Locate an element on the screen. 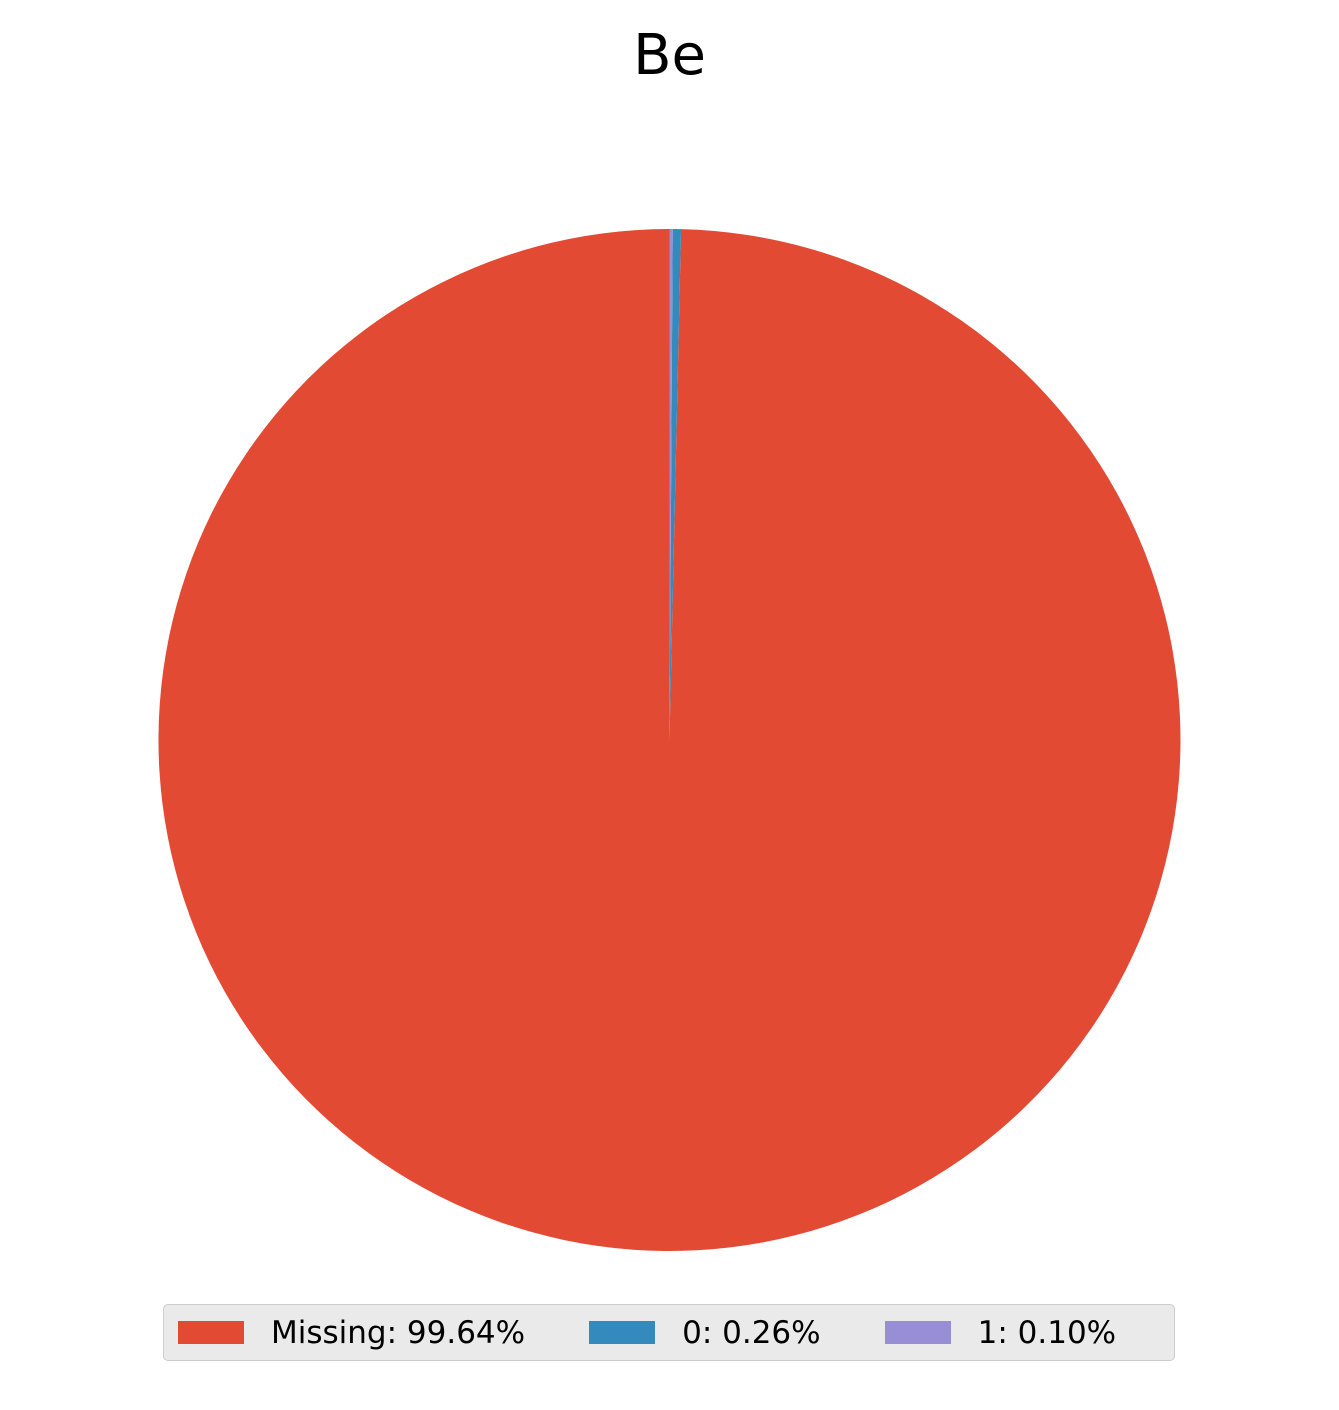  legend-item-1: 1: 0.10% is located at coordinates (1000, 1332).